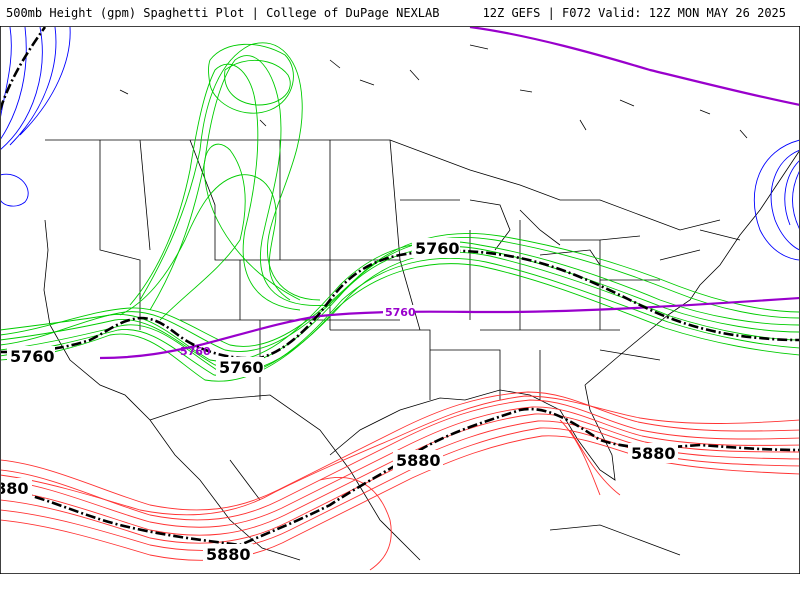 This screenshot has width=800, height=600. What do you see at coordinates (24, 69) in the screenshot?
I see `mean-nw-trough-line` at bounding box center [24, 69].